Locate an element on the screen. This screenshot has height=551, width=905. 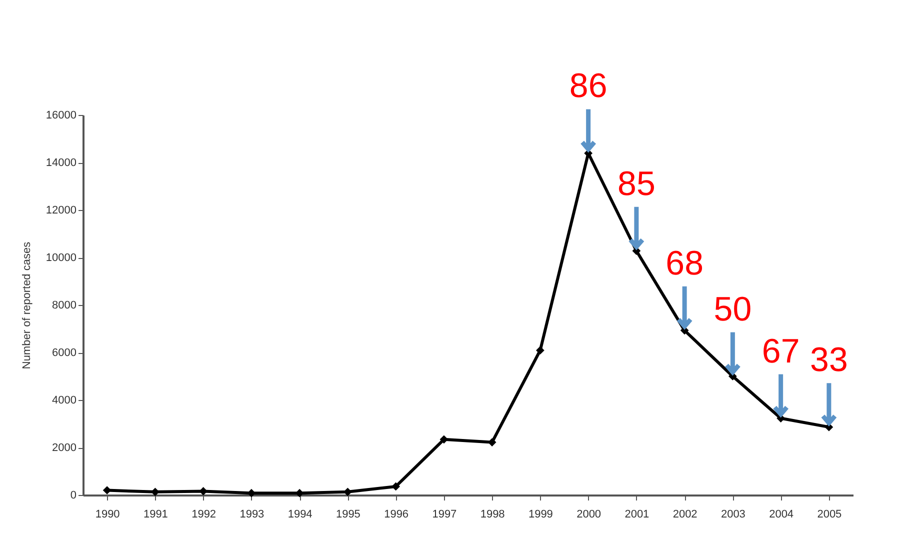
y-tick-label: 6000 is located at coordinates (64, 353).